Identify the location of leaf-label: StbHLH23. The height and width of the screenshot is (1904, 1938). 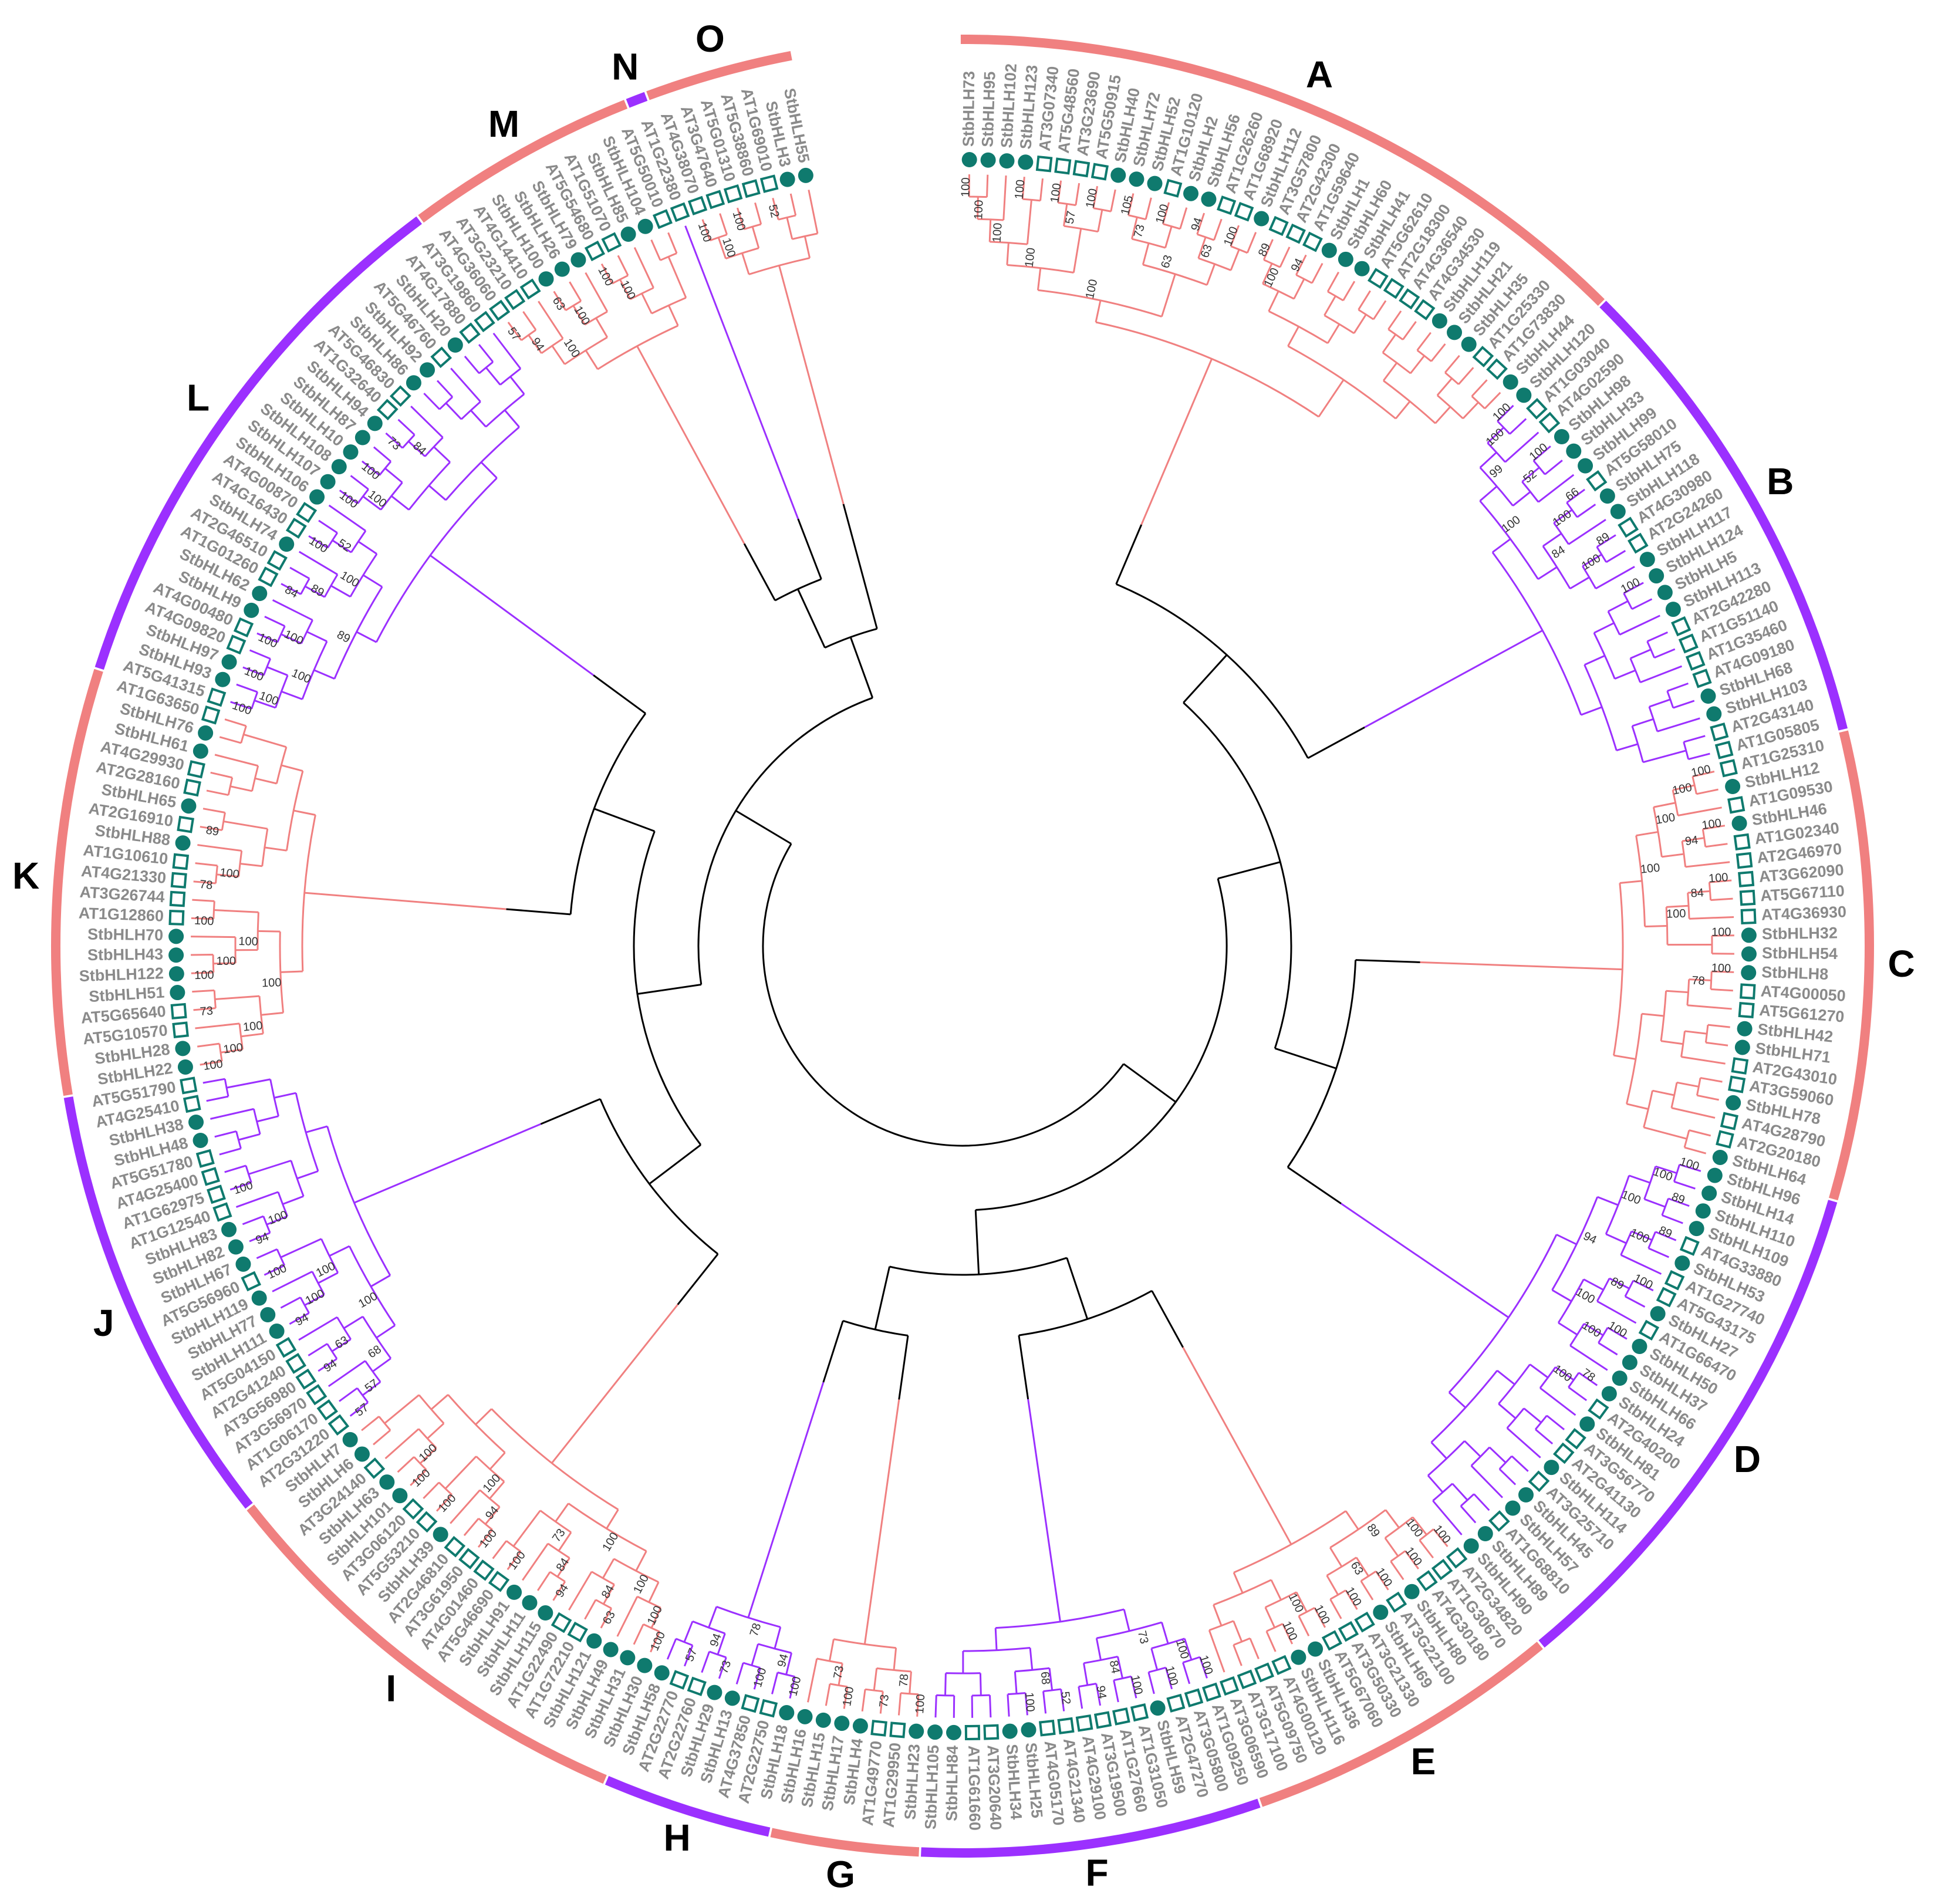
(912, 1782).